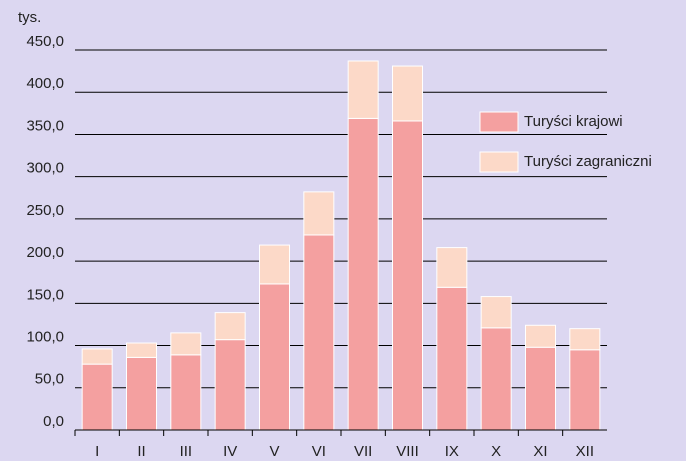 This screenshot has height=461, width=686. Describe the element at coordinates (452, 451) in the screenshot. I see `x-tick-label: IX` at that location.